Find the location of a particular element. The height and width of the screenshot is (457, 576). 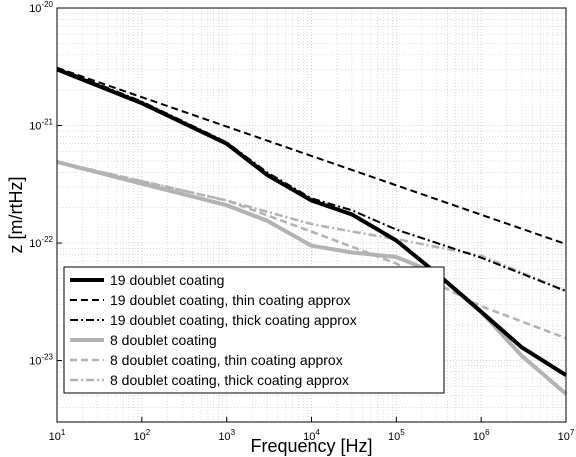

x-tick-label: 10⁷ is located at coordinates (566, 435).